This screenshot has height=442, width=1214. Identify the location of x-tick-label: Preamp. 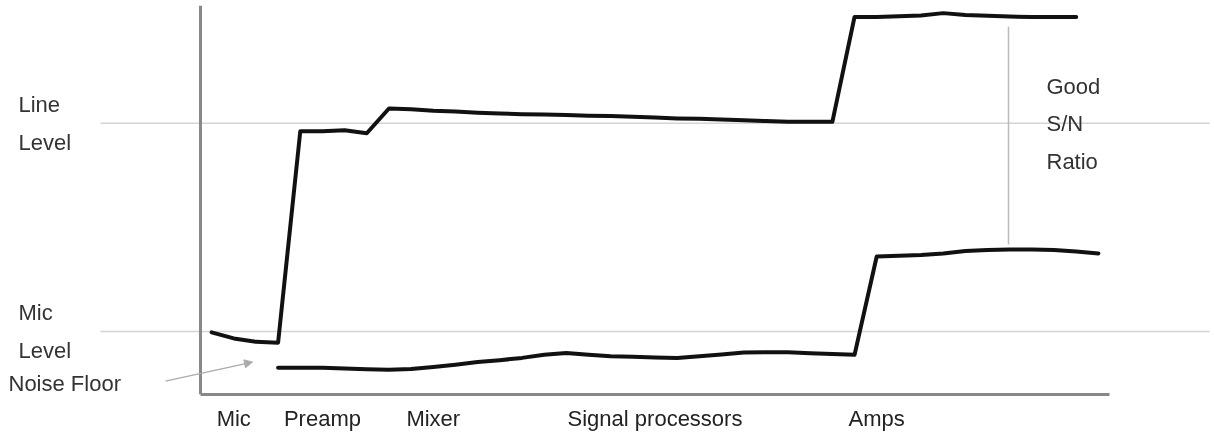
(322, 418).